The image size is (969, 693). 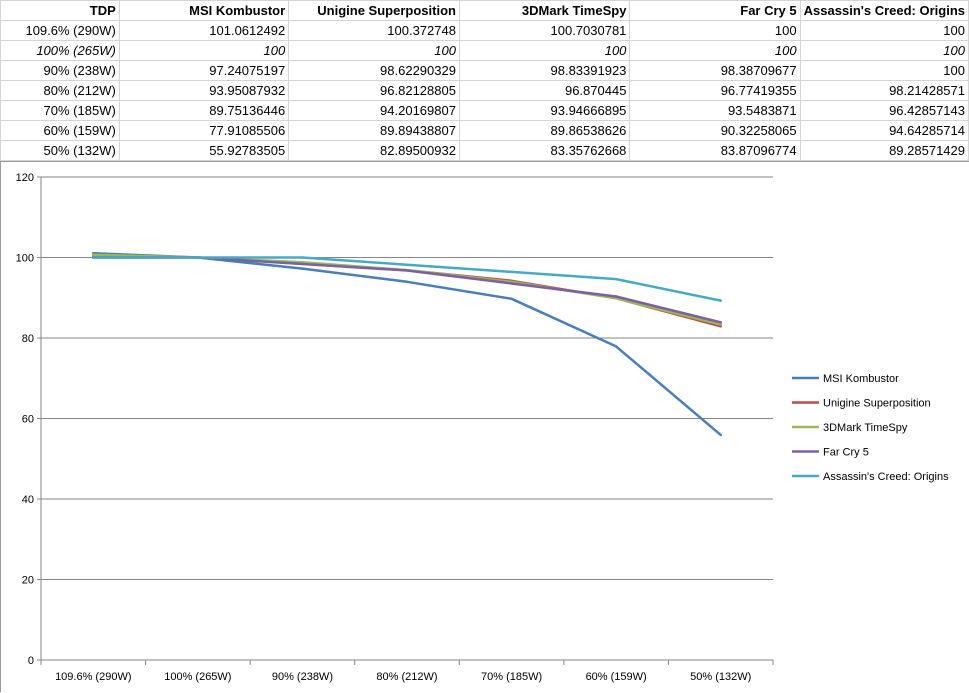 I want to click on x-tick-label: 70% (185W), so click(x=511, y=677).